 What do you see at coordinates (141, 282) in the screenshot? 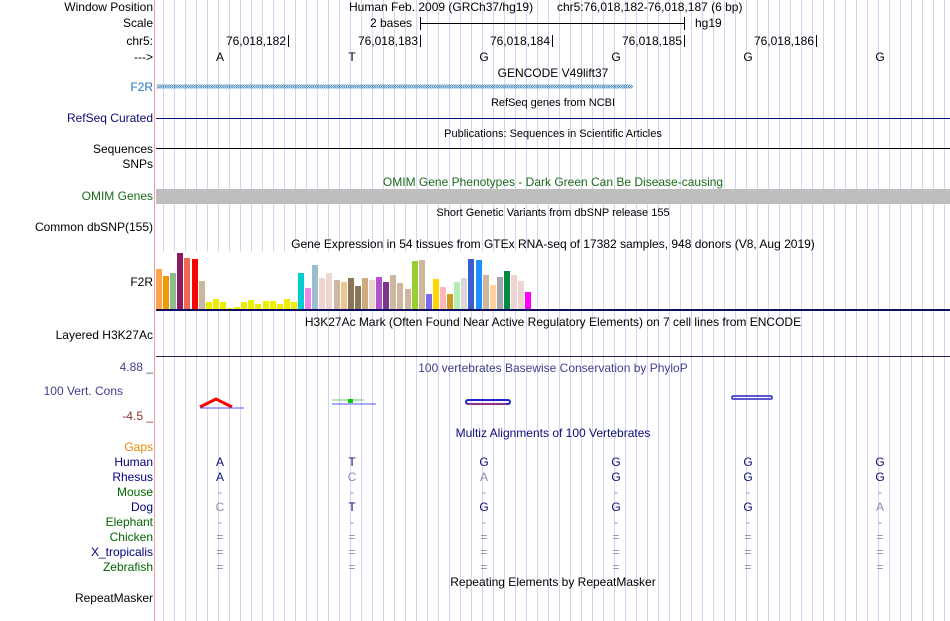
I see `gtex-track-label: F2R` at bounding box center [141, 282].